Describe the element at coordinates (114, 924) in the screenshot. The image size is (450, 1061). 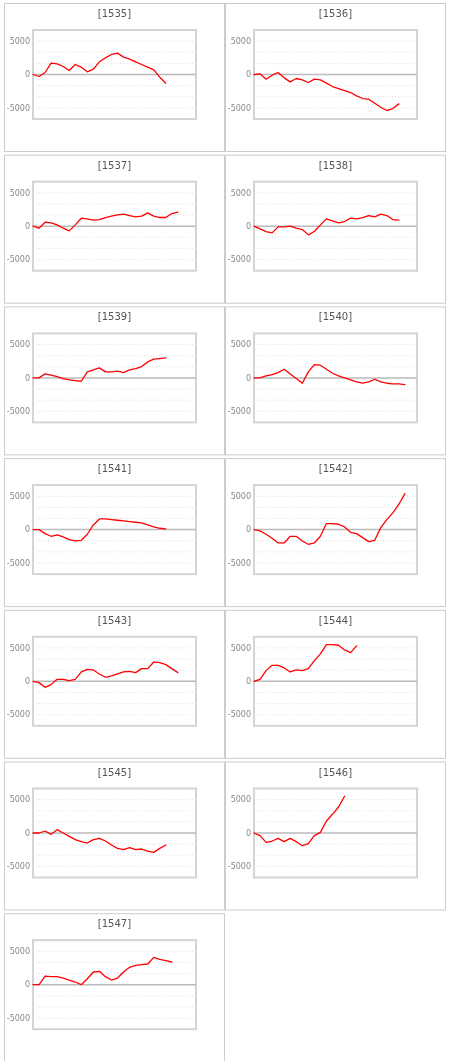
I see `chart-title: [1547]` at that location.